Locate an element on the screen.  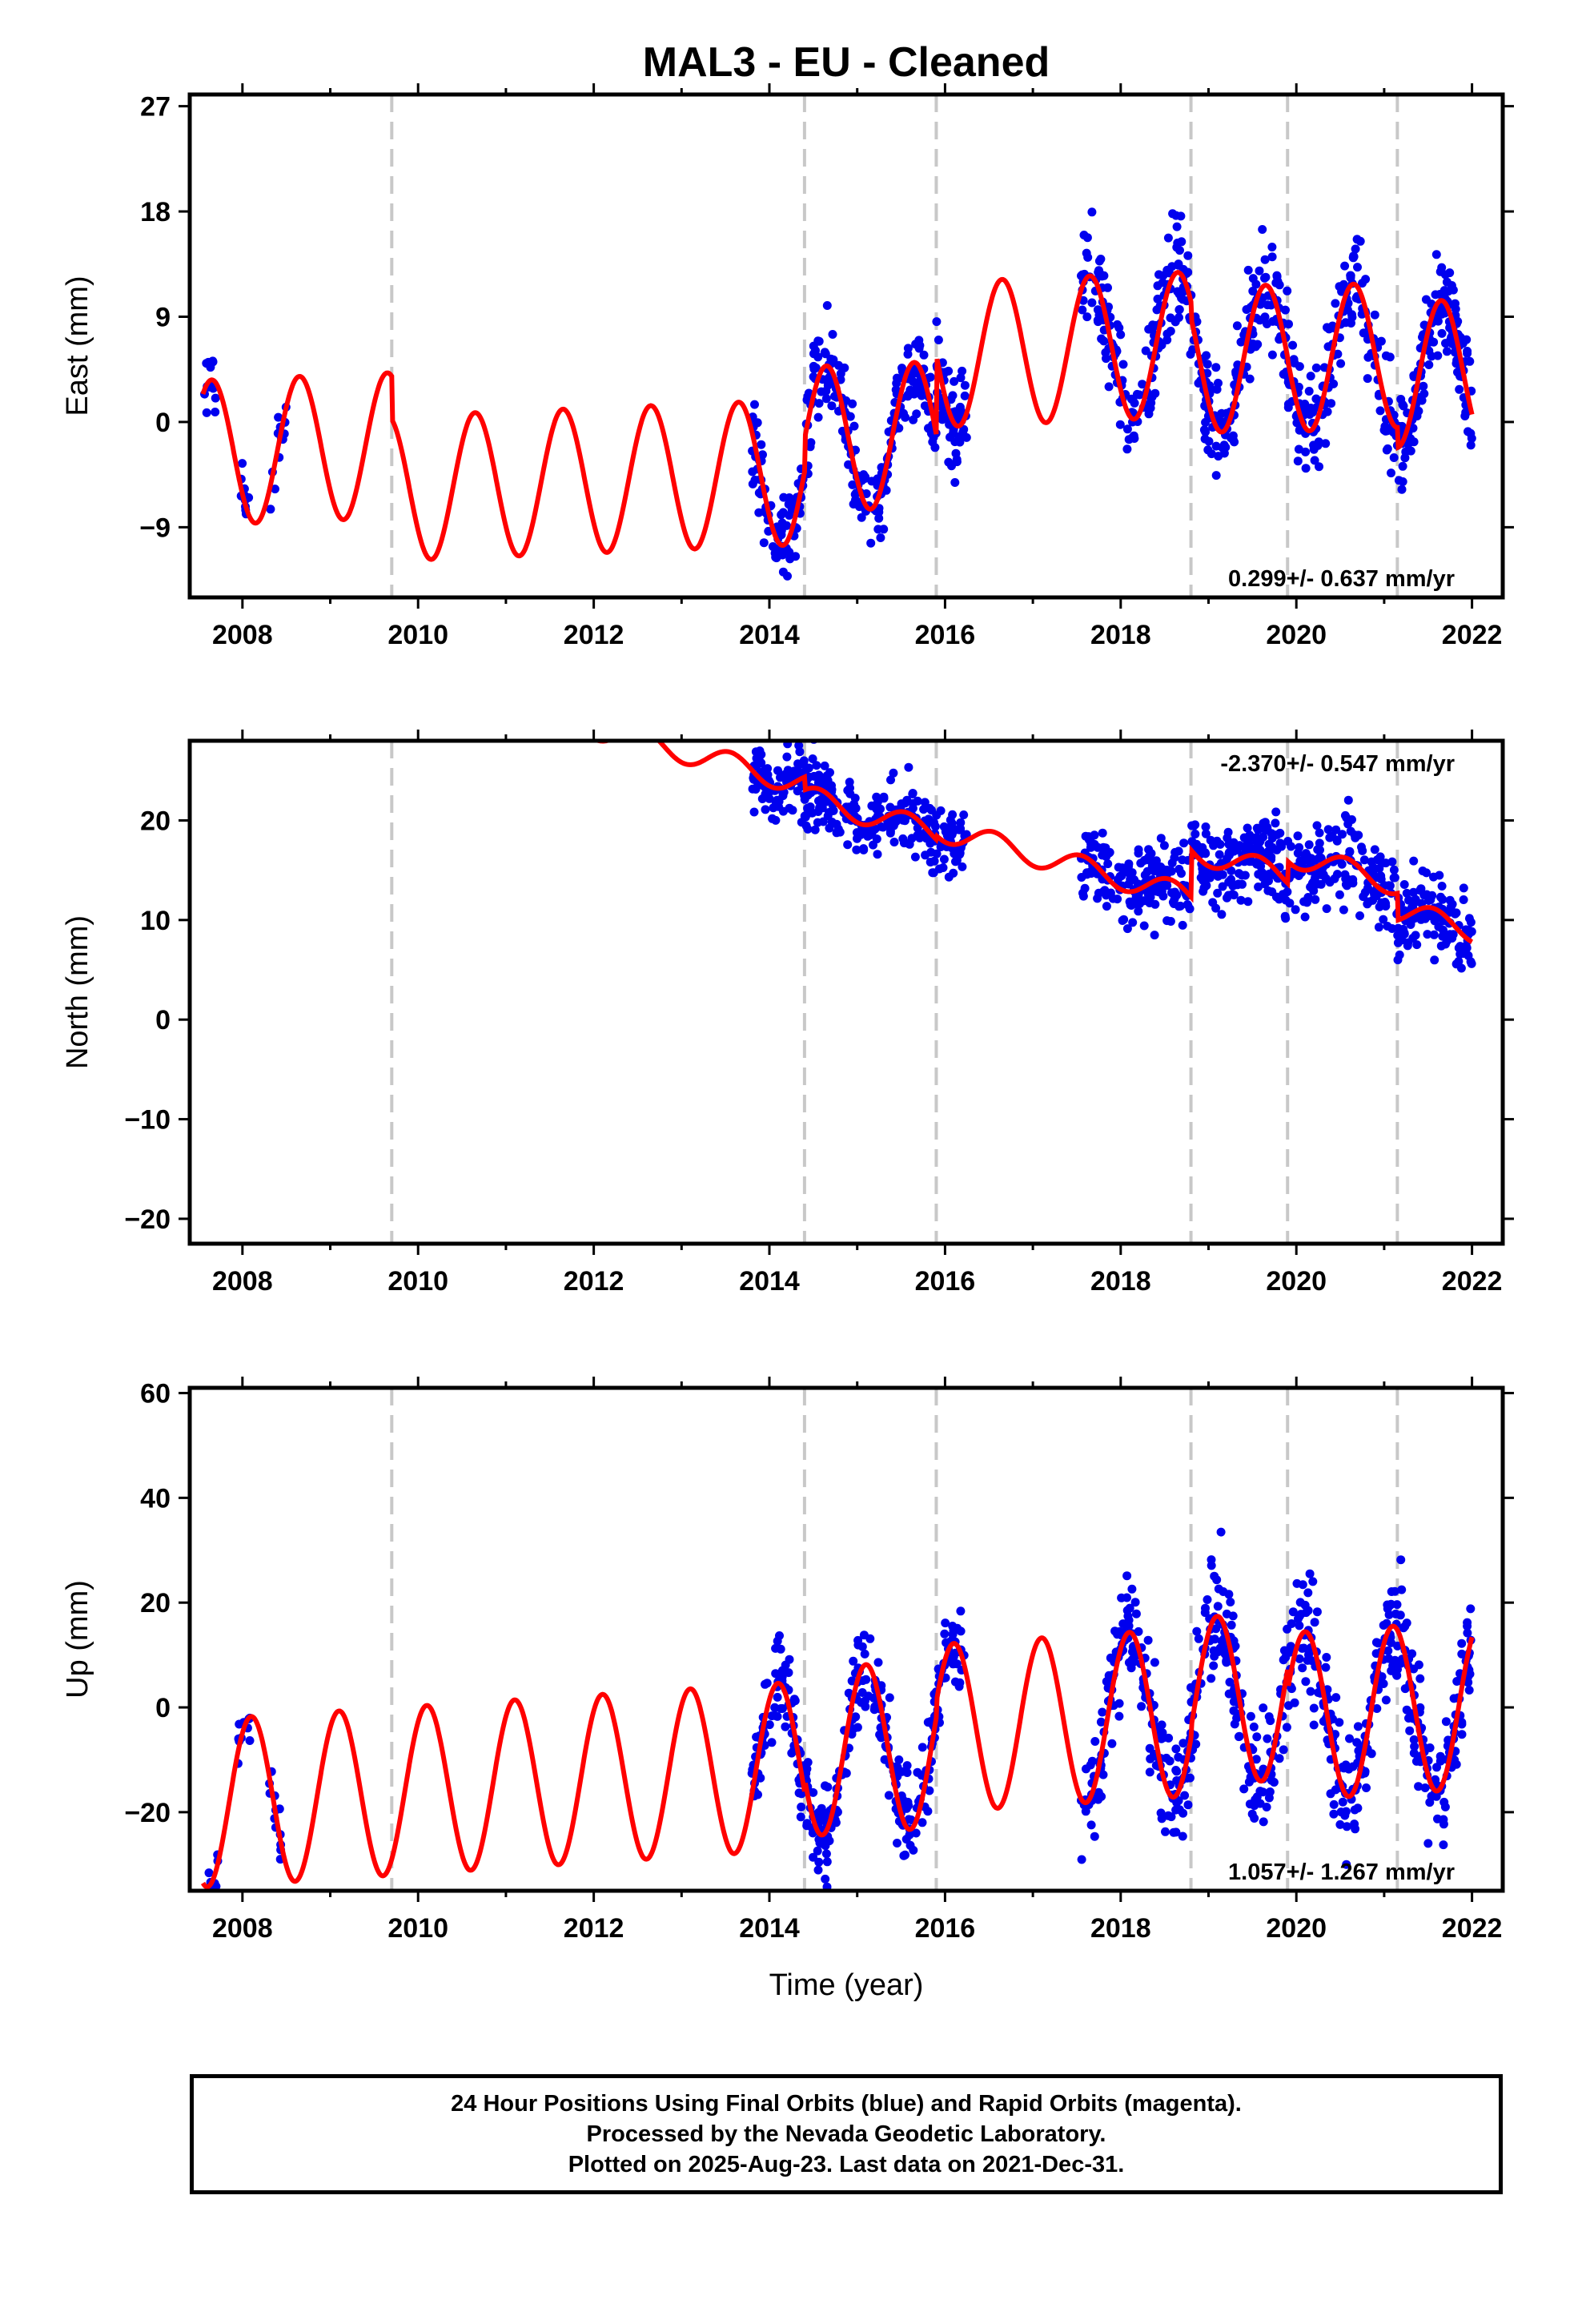
x-tick-label: 2010 is located at coordinates (417, 635).